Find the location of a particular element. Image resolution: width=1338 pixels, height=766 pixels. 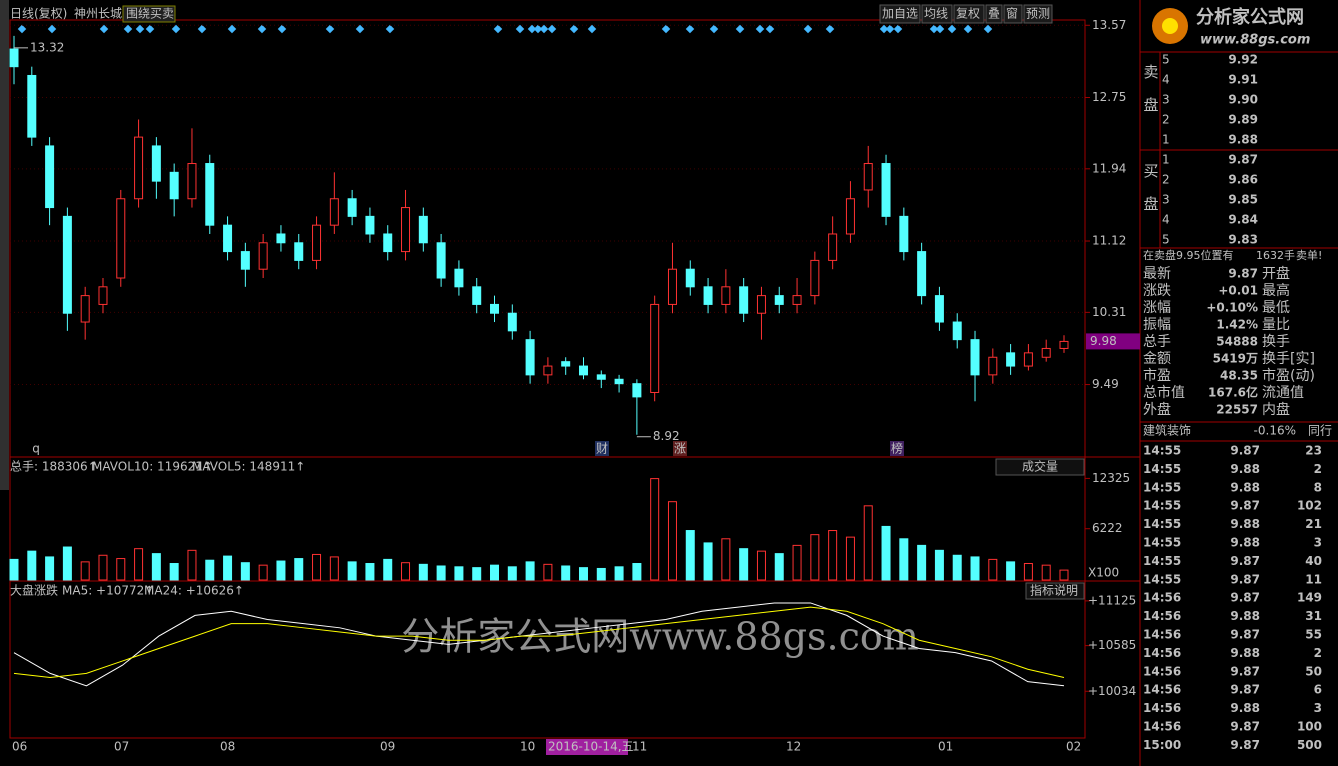

book-price: 9.85 is located at coordinates (1243, 200).